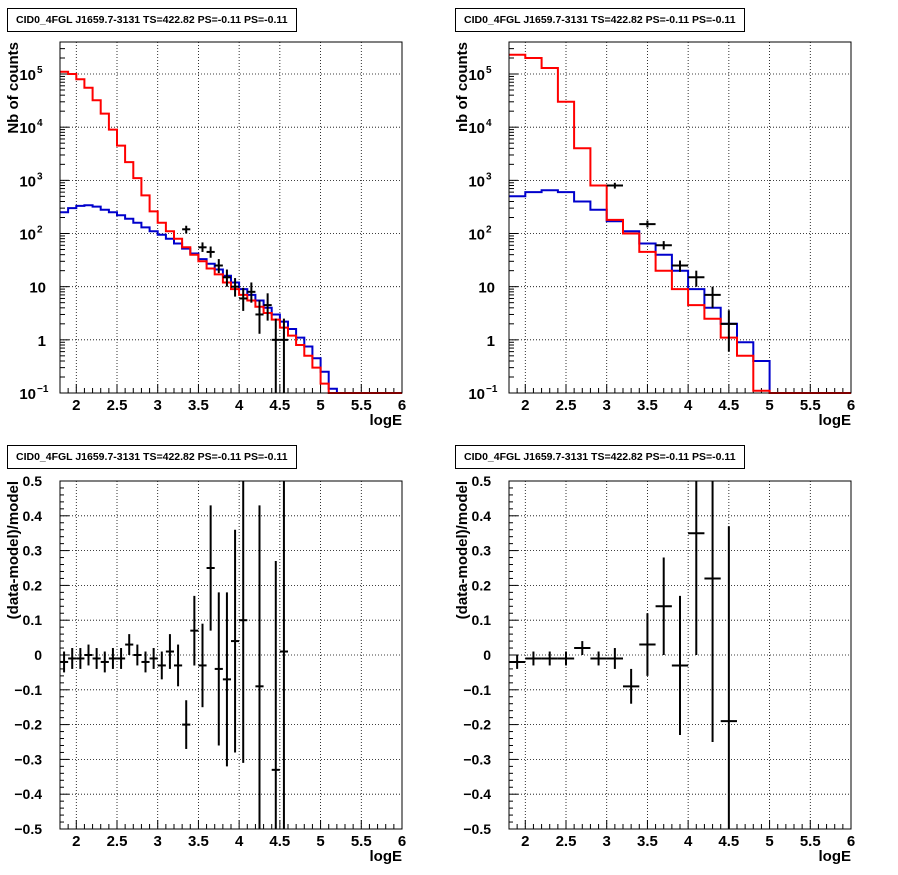 The image size is (898, 875). I want to click on y-tick-label: −0.4, so click(477, 794).